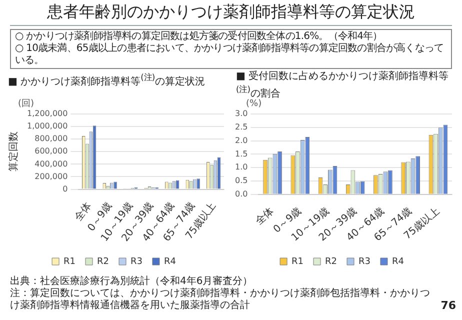 The image size is (462, 320). Describe the element at coordinates (220, 299) in the screenshot. I see `text: 注：算定回数については、かかりつけ薬剤師指導料・かかりつけ薬剤師包括指導料・かかりつけ薬剤師指導料情報通信機器を用いた服薬指導の合計` at that location.